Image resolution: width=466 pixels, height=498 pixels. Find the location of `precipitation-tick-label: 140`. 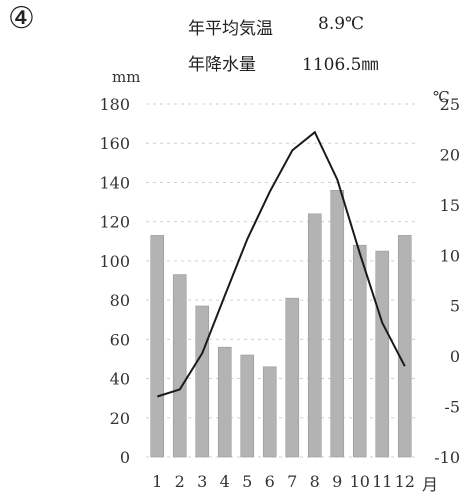

precipitation-tick-label: 140 is located at coordinates (114, 182).